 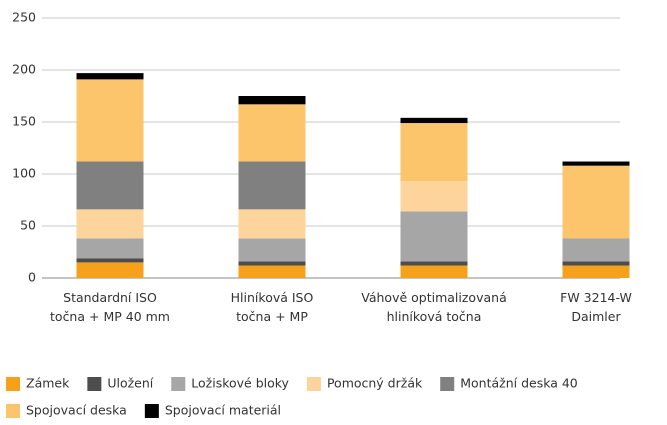 I want to click on legend-item: Ložiskové bloky, so click(x=230, y=383).